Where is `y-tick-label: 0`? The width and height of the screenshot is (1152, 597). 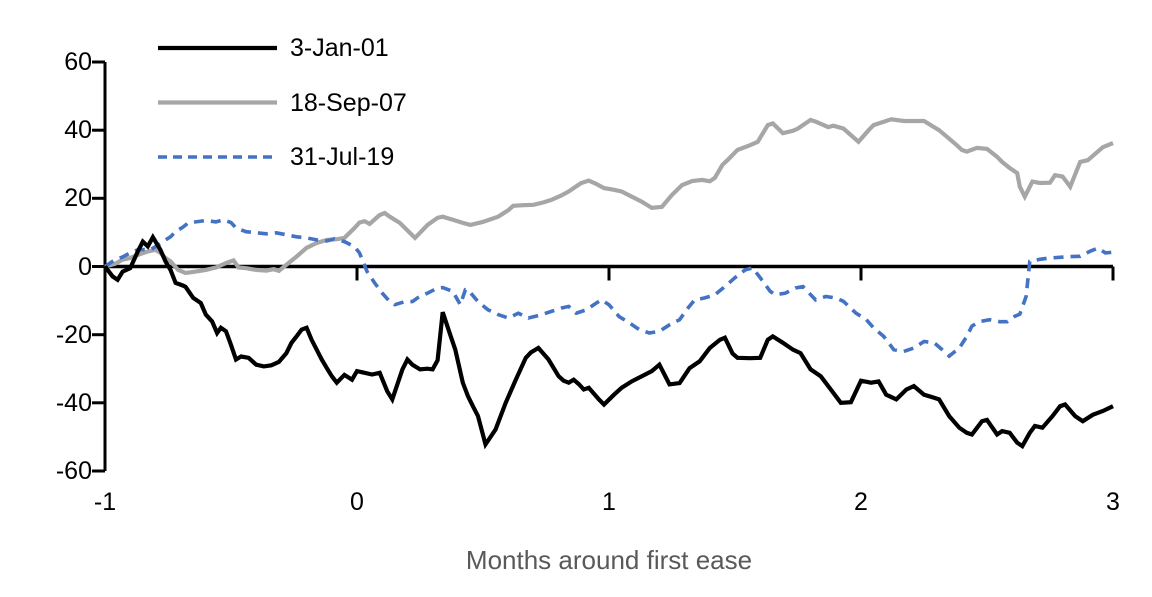 y-tick-label: 0 is located at coordinates (85, 267).